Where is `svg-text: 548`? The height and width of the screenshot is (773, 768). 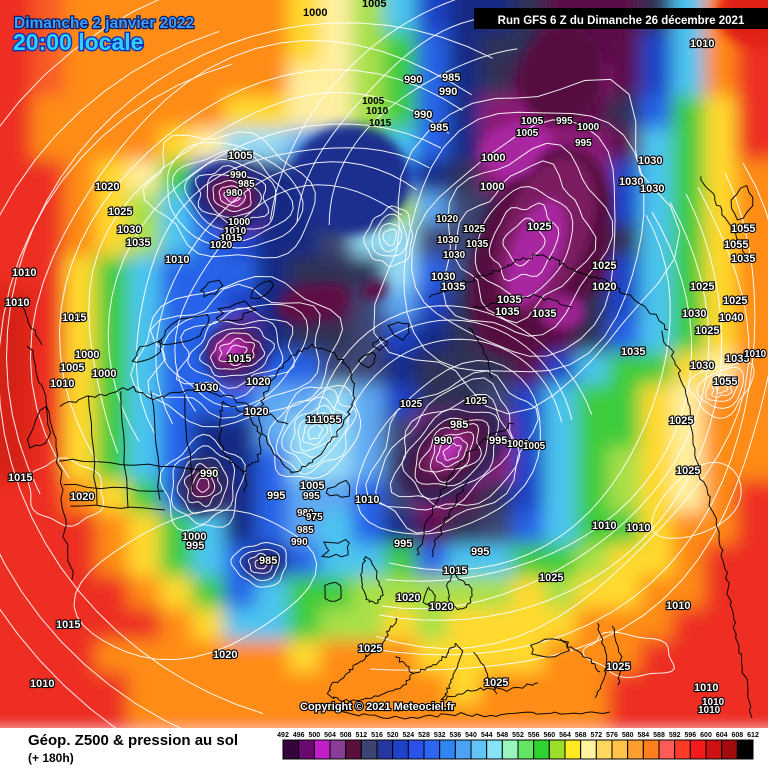
svg-text: 548 is located at coordinates (502, 735).